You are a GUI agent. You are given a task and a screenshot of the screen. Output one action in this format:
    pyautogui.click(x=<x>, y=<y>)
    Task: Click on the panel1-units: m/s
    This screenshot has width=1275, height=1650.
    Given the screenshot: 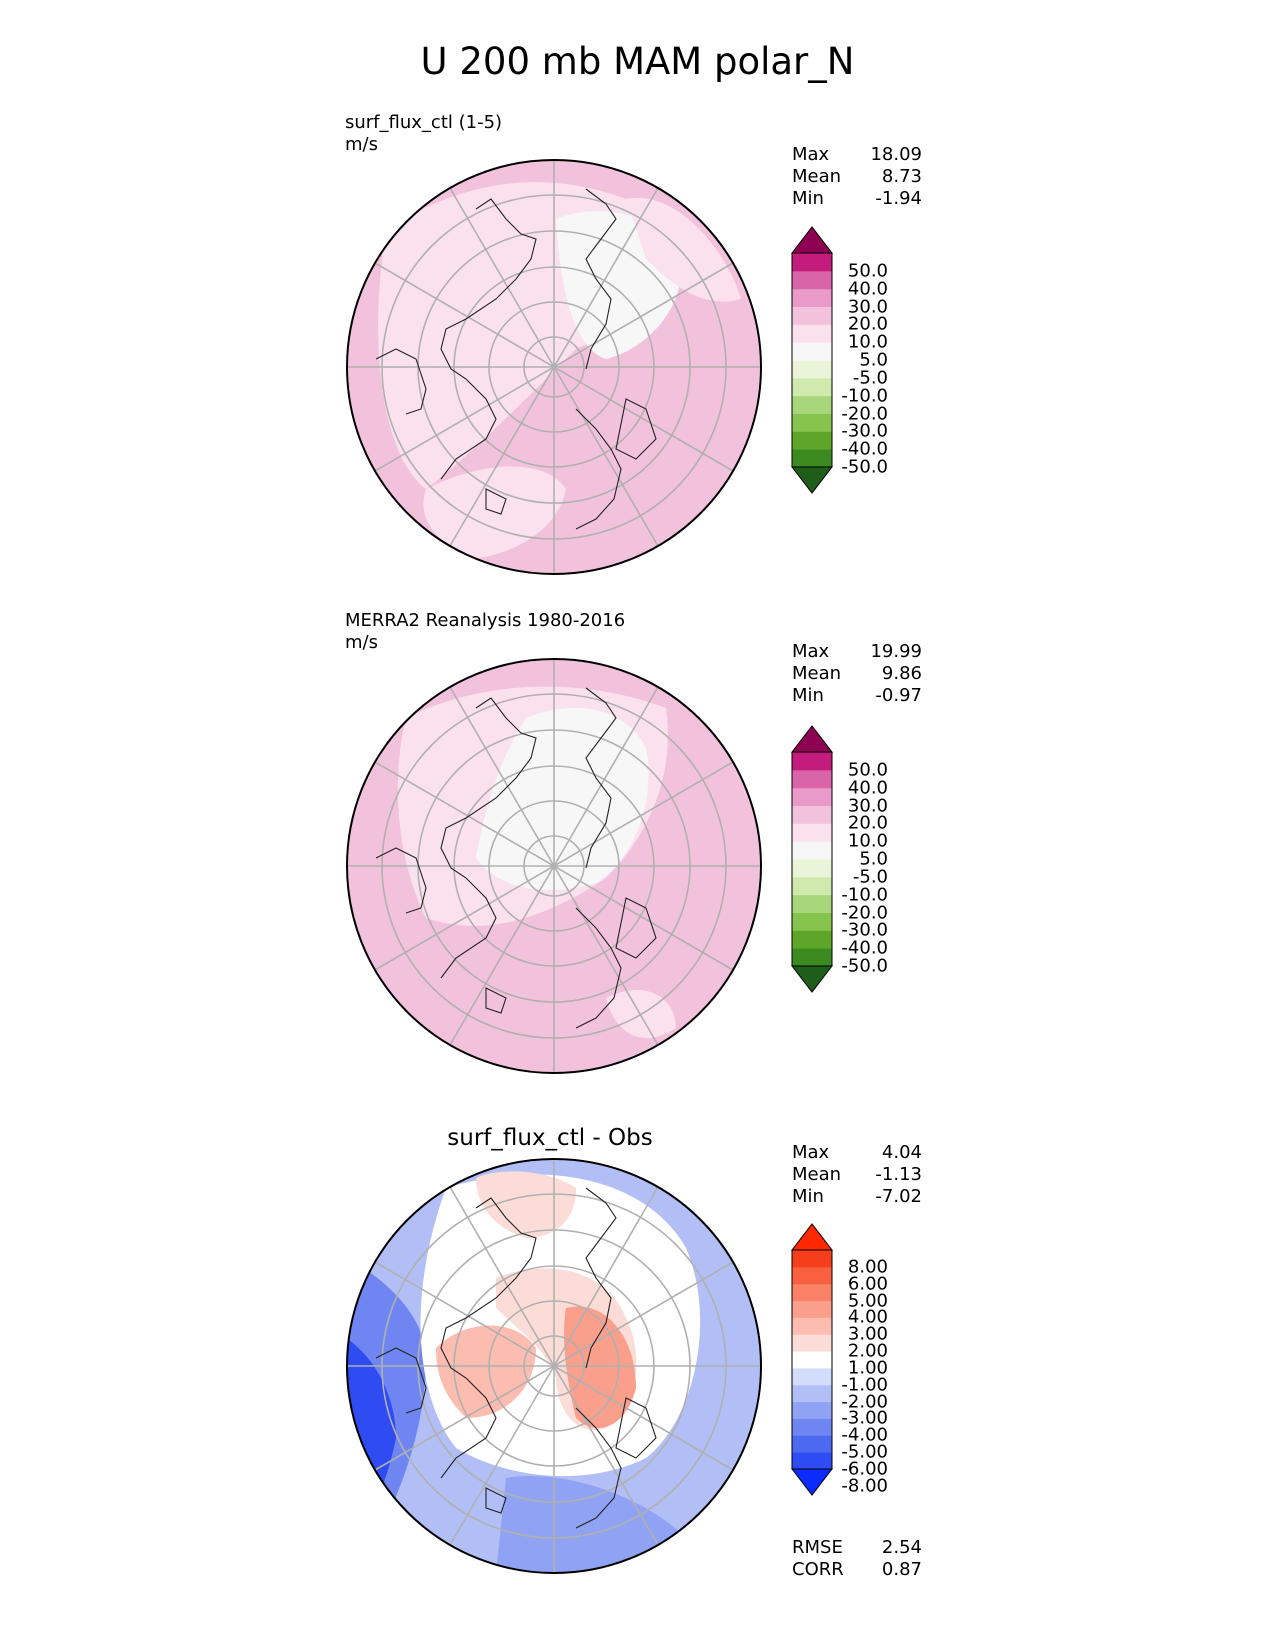 What is the action you would take?
    pyautogui.click(x=361, y=144)
    